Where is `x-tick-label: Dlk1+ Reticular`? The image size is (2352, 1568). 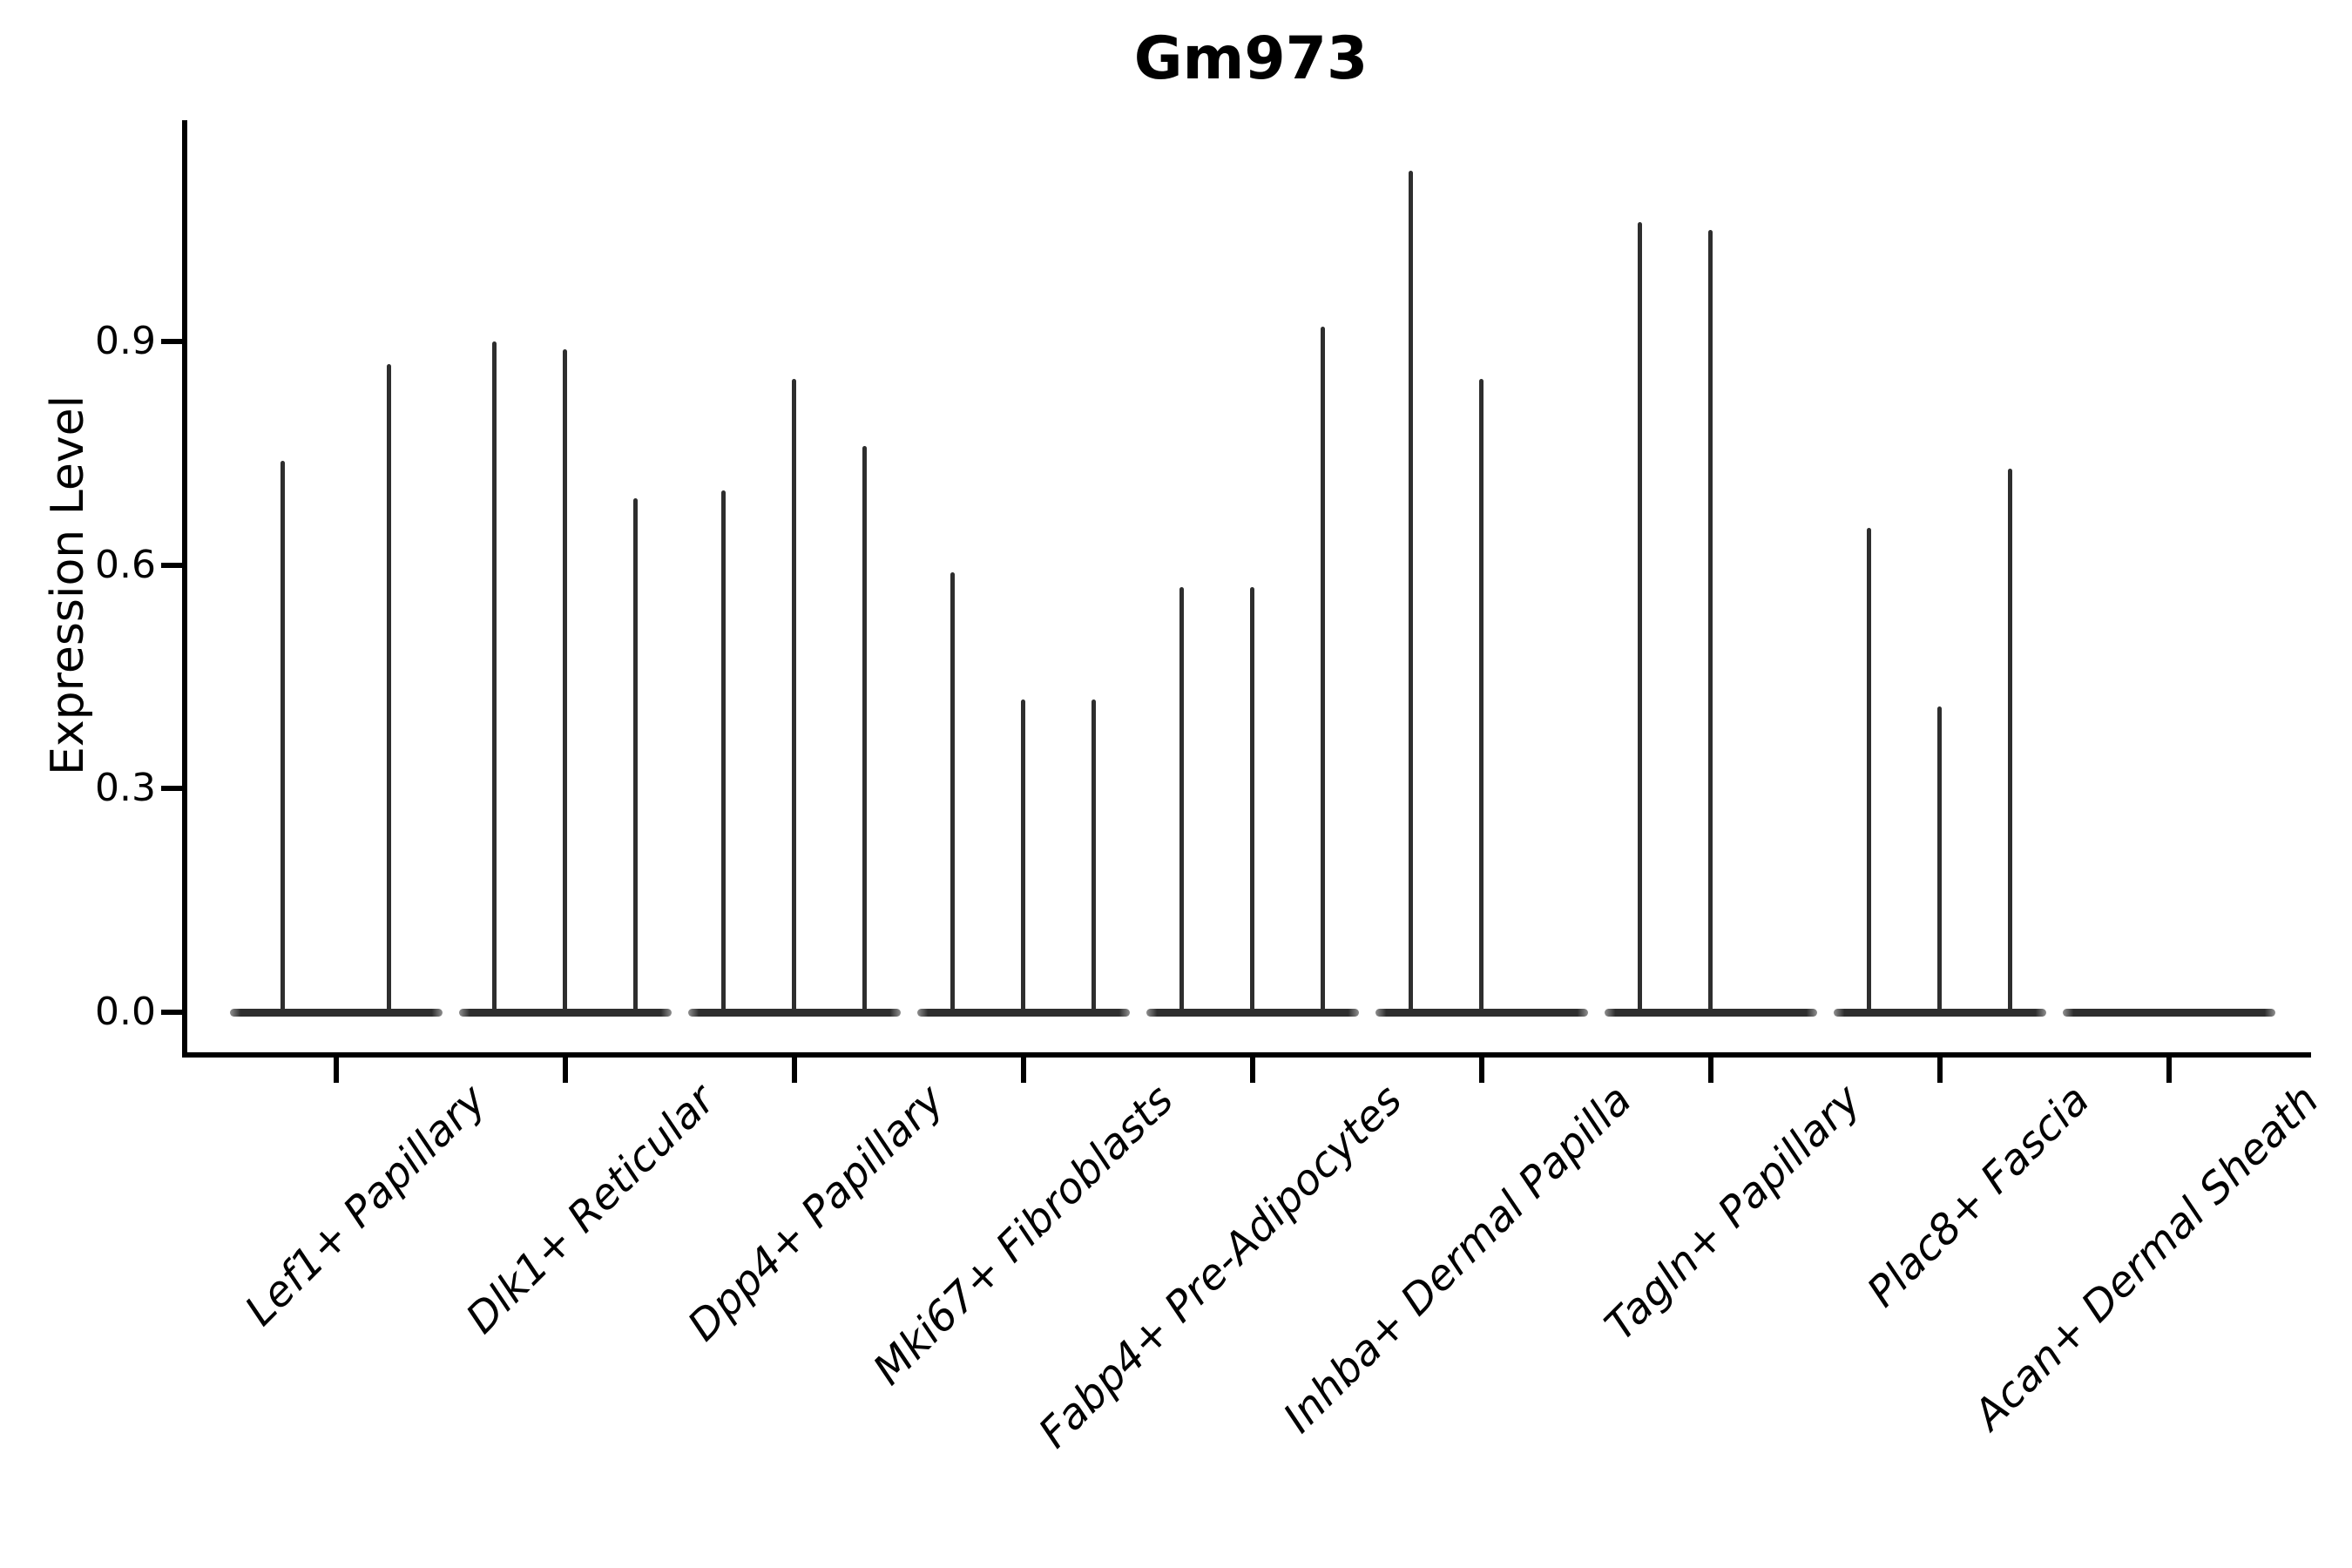 x-tick-label: Dlk1+ Reticular is located at coordinates (590, 1209).